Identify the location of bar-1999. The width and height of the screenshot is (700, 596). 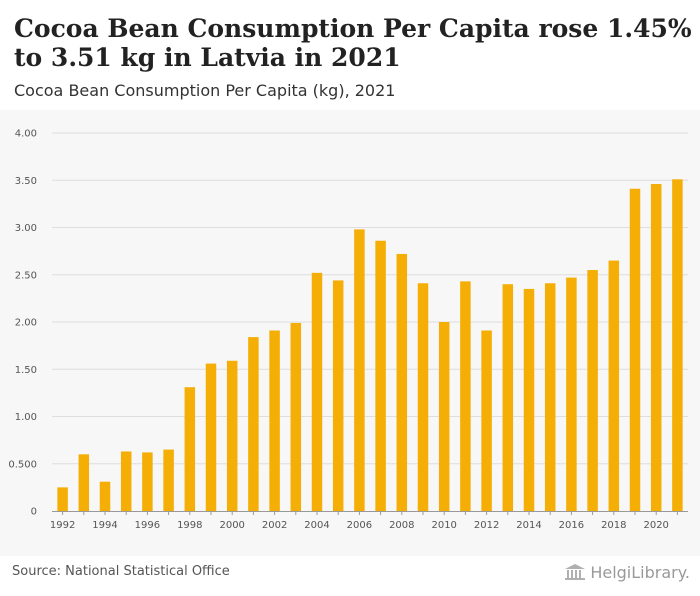
(211, 437).